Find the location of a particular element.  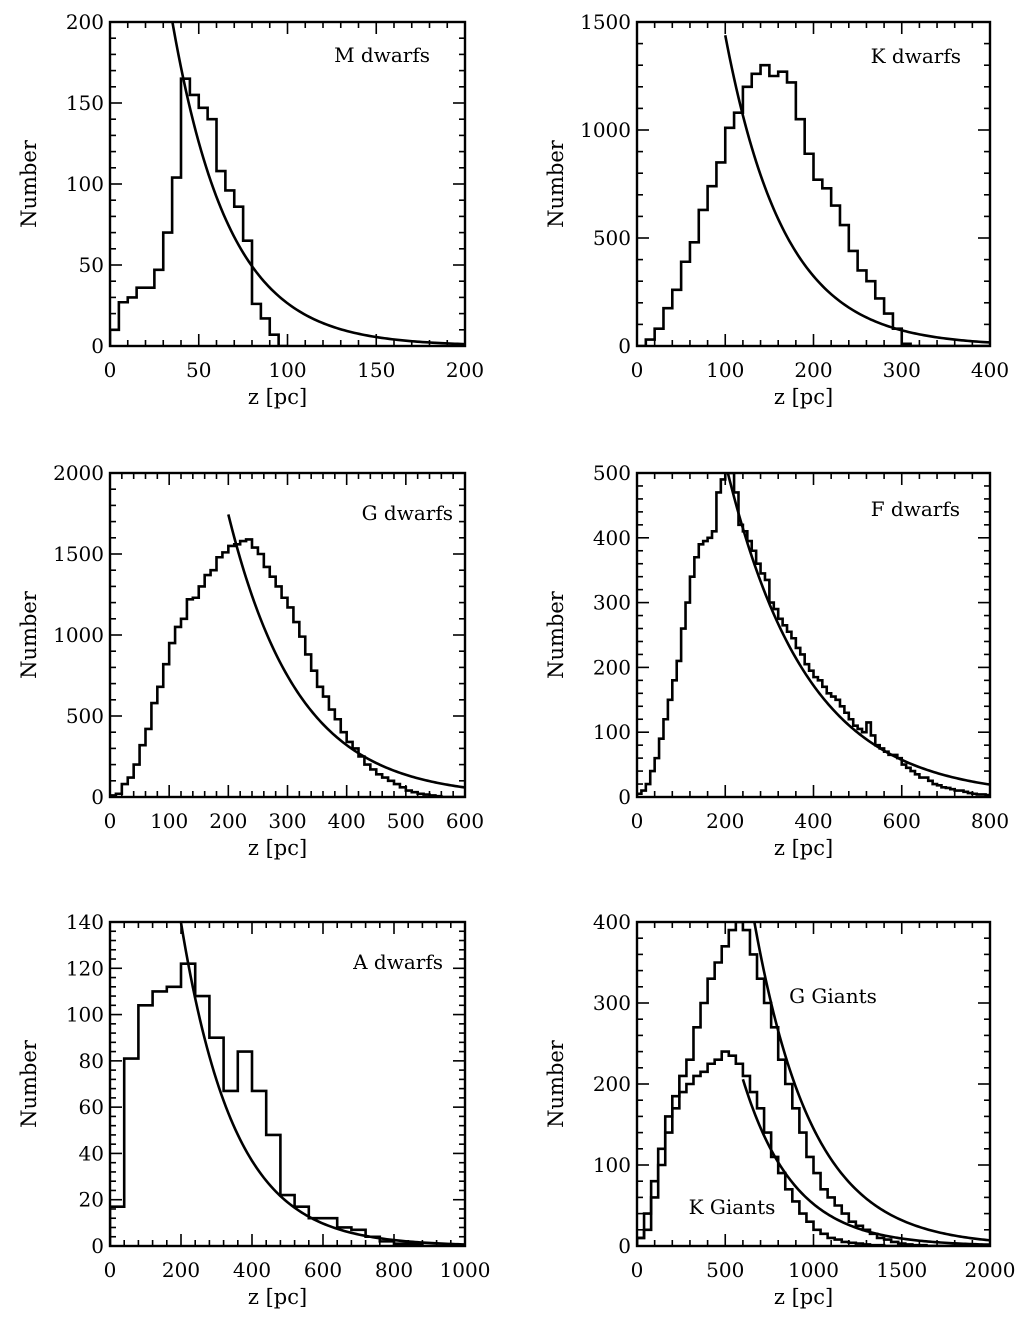

x-tick-label: 1500 is located at coordinates (901, 1270).